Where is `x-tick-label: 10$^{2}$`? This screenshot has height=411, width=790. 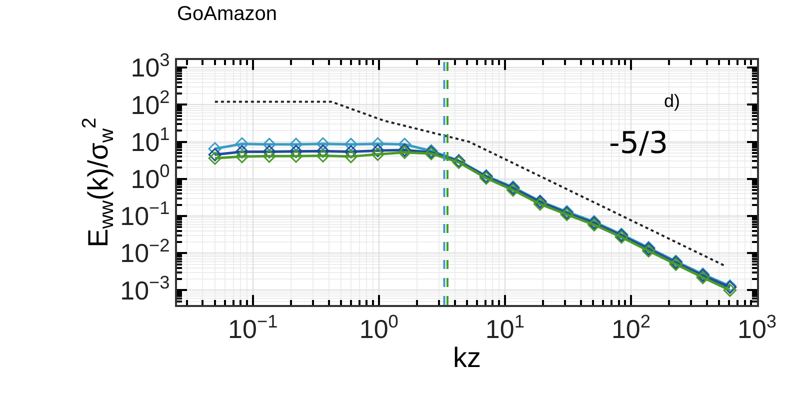 x-tick-label: 10$^{2}$ is located at coordinates (630, 327).